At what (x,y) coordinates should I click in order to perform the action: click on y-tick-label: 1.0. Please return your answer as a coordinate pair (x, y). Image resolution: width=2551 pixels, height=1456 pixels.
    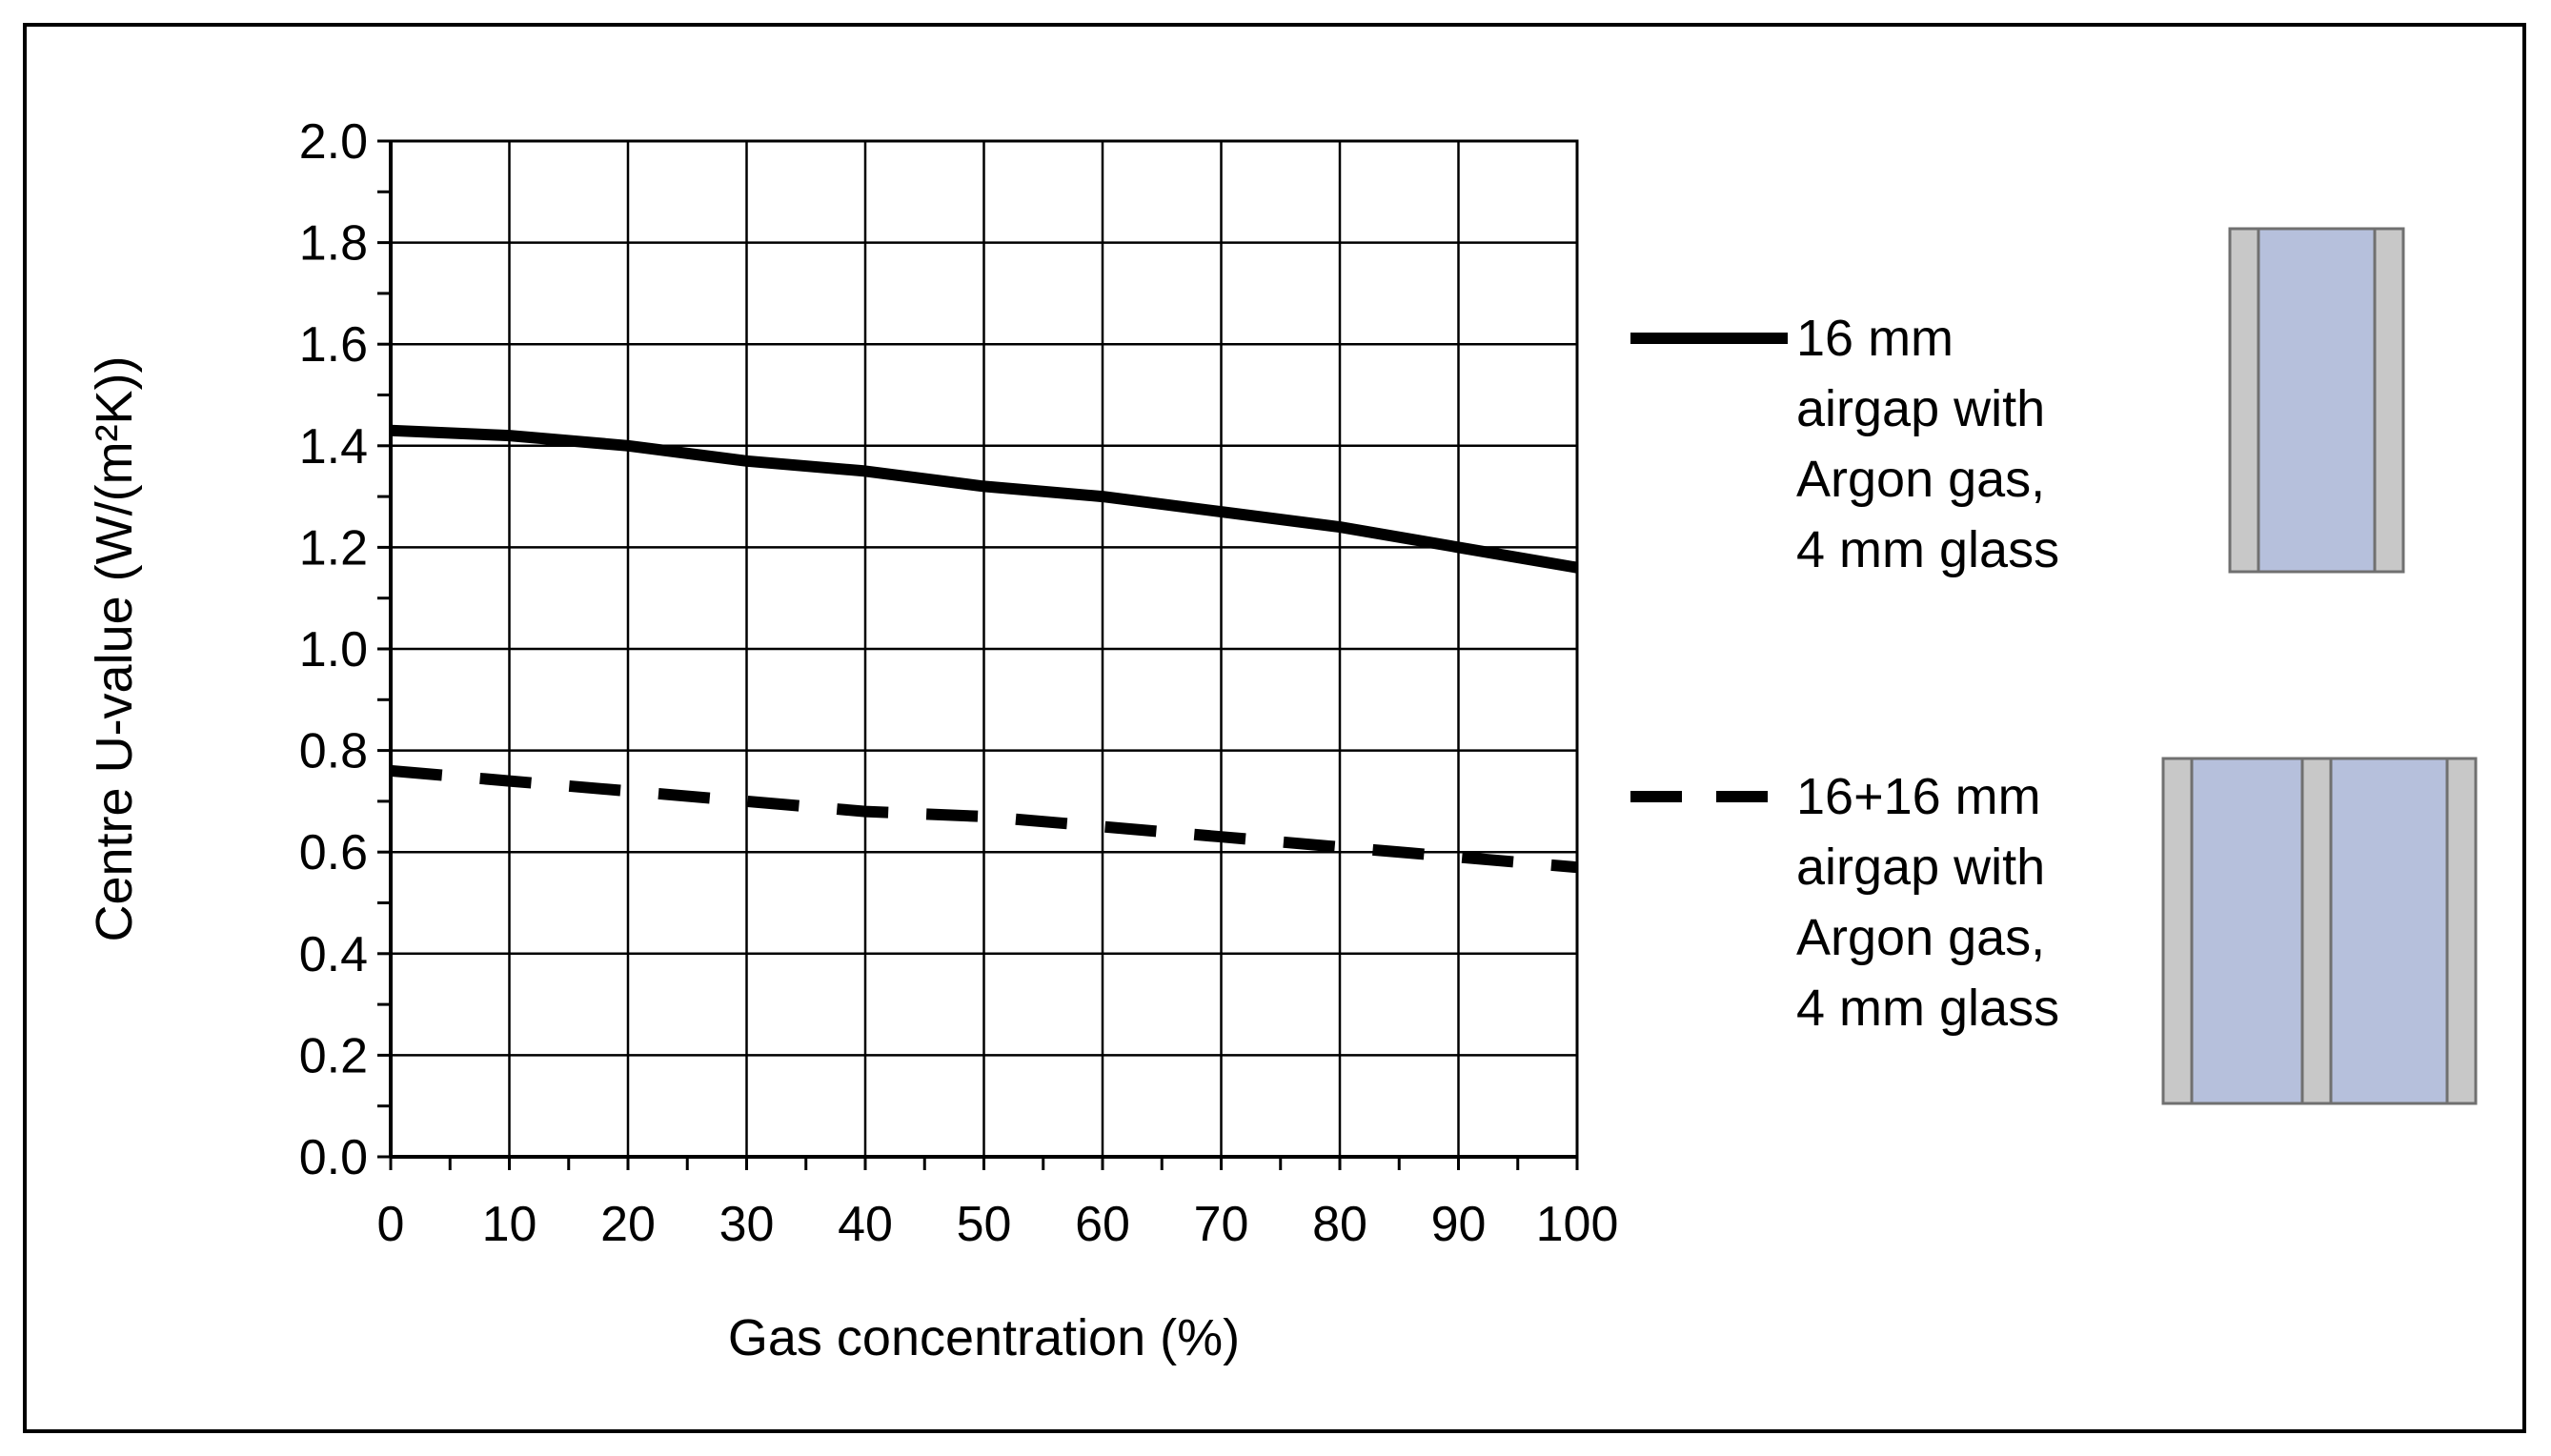
    Looking at the image, I should click on (333, 649).